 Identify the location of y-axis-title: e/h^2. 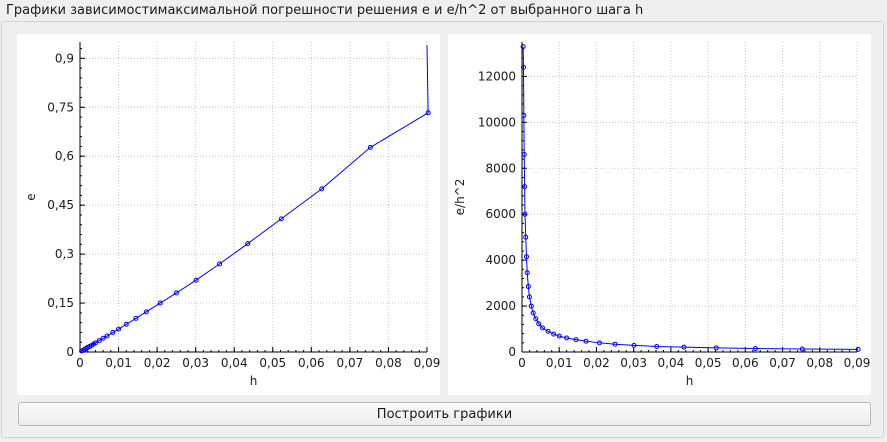
(460, 197).